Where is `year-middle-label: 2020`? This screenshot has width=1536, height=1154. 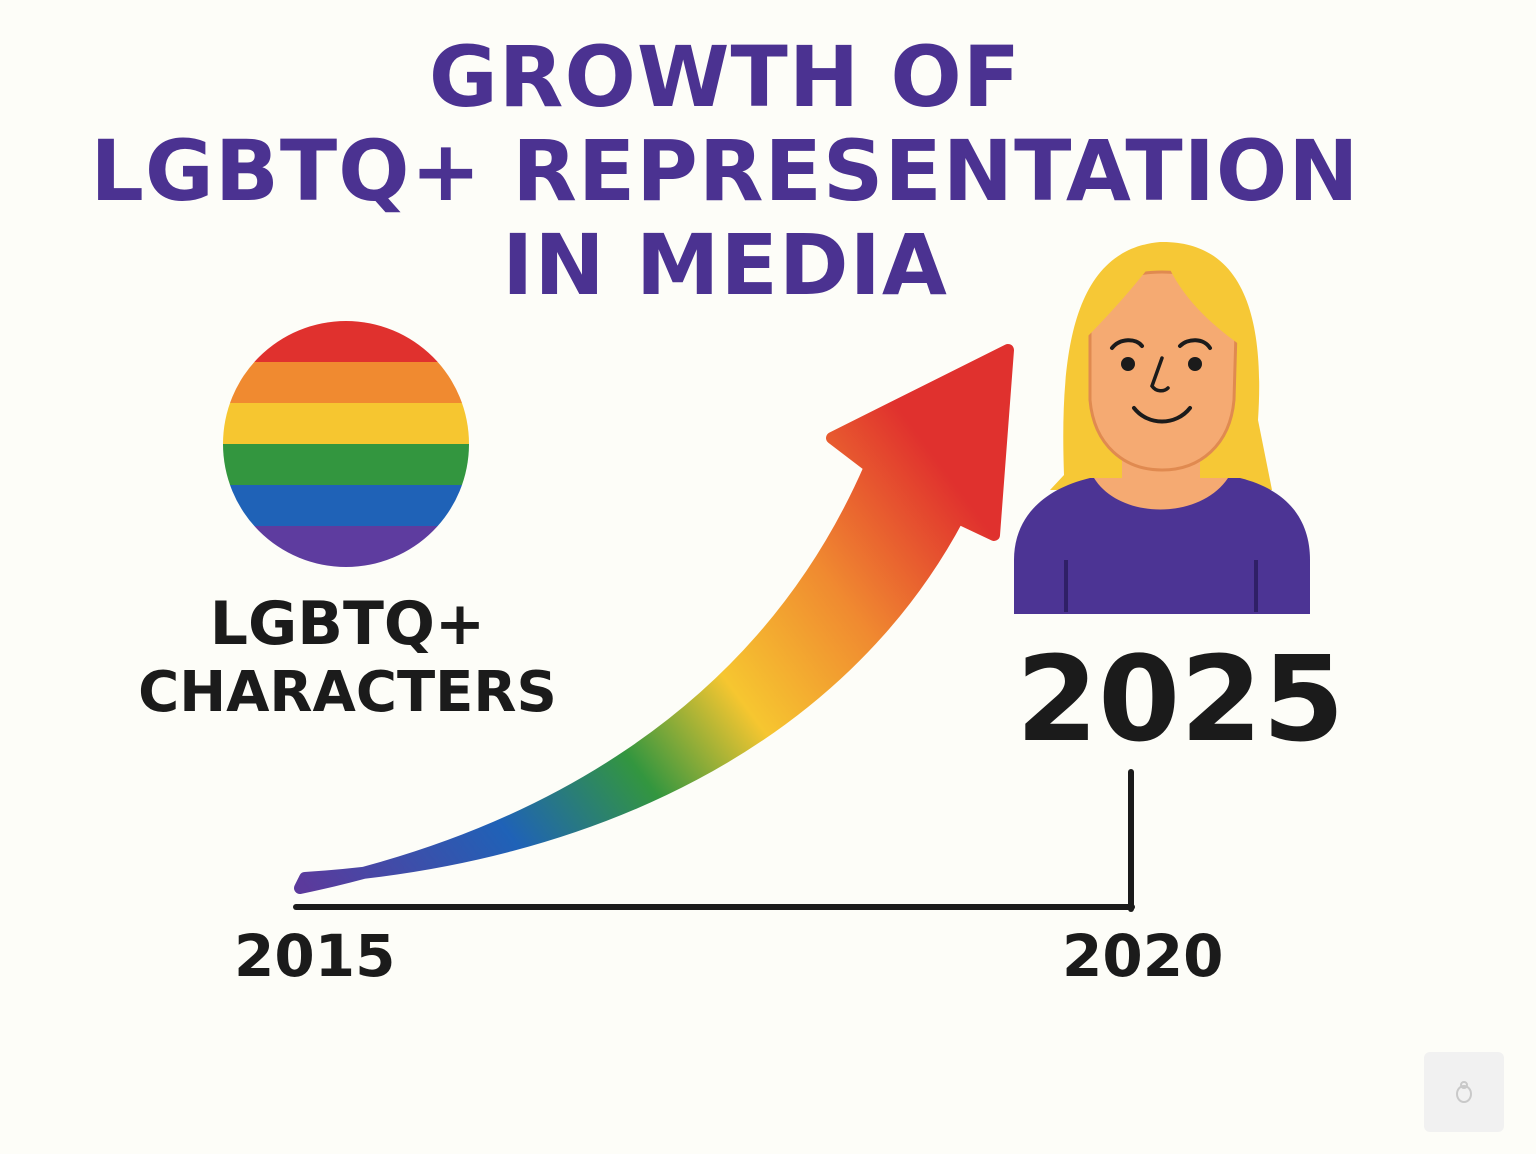
year-middle-label: 2020 is located at coordinates (1143, 956).